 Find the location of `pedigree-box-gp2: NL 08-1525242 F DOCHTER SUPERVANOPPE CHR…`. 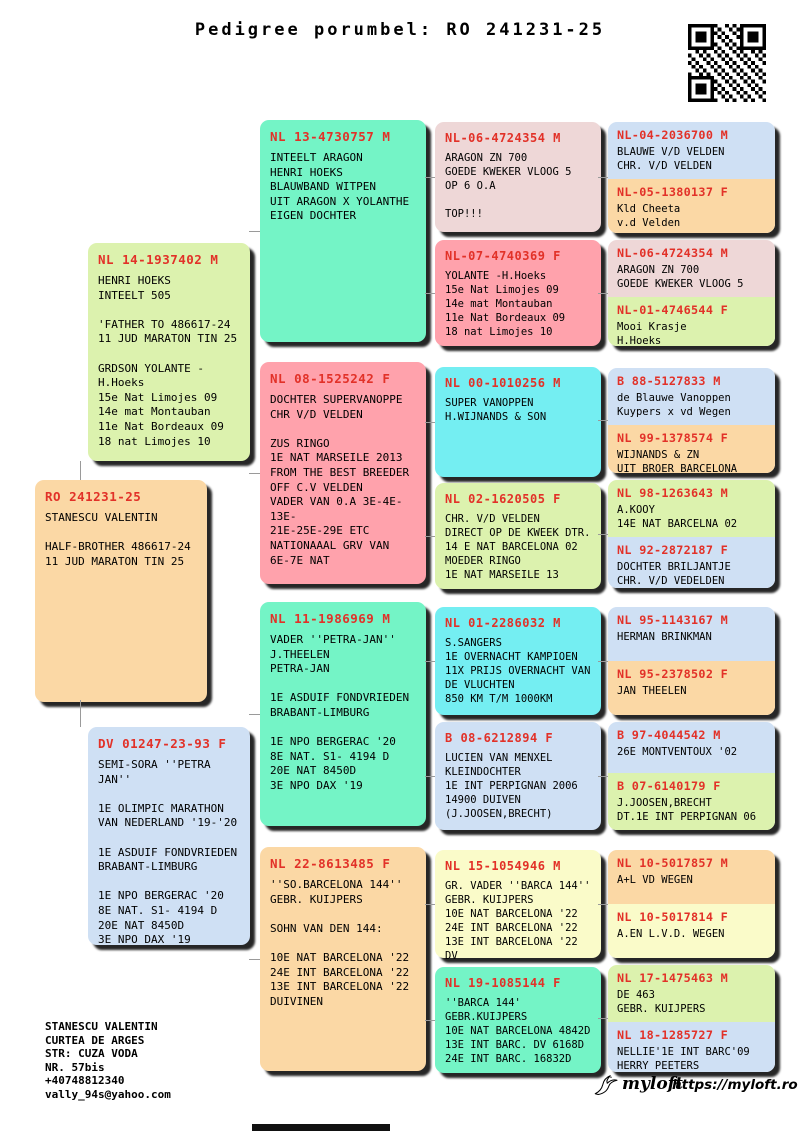

pedigree-box-gp2: NL 08-1525242 F DOCHTER SUPERVANOPPE CHR… is located at coordinates (343, 473).